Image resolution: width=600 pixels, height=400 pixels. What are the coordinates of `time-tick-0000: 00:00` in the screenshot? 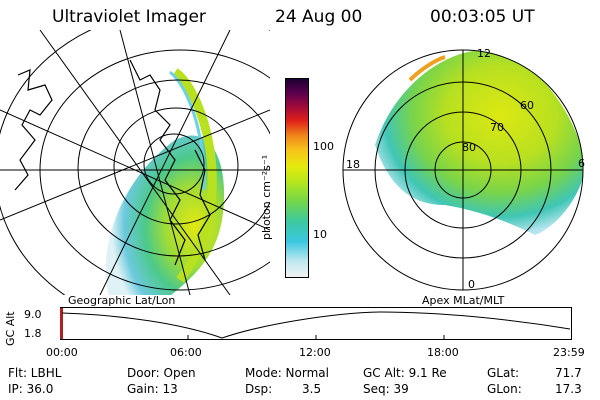 It's located at (62, 352).